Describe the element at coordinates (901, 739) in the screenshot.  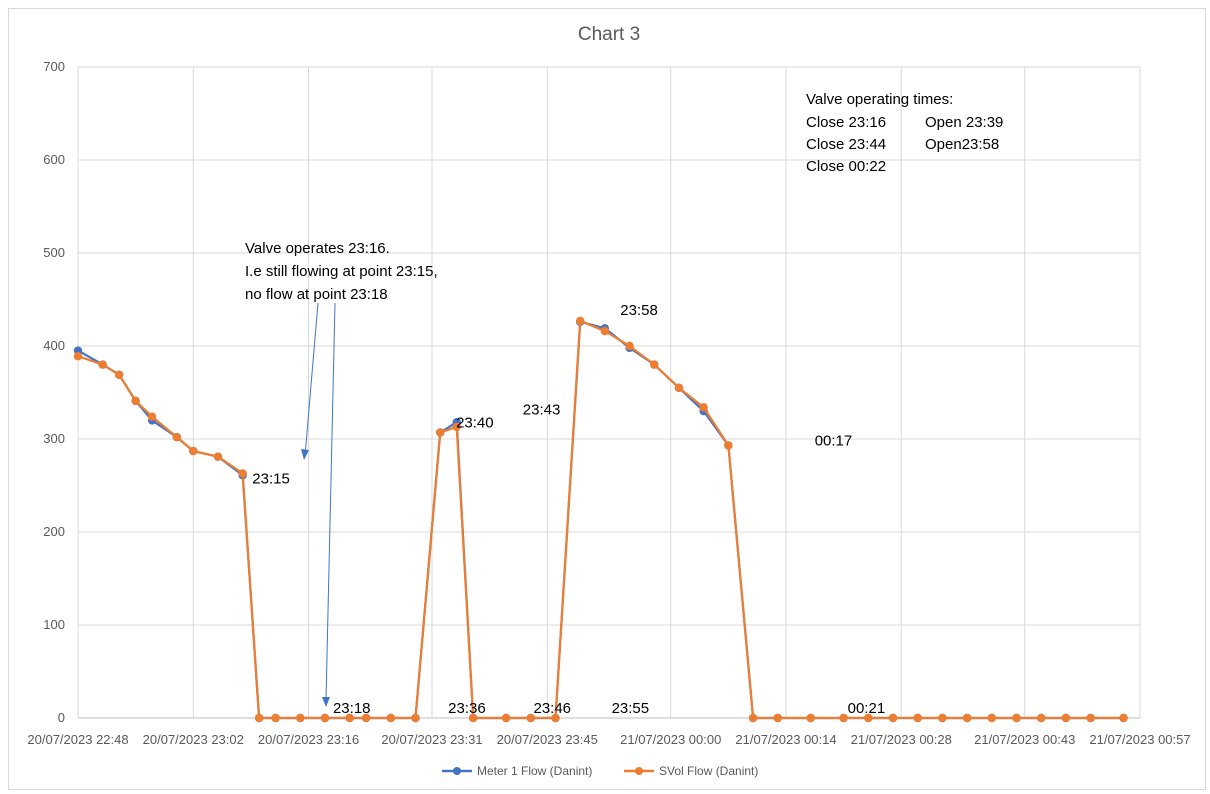
I see `x-tick-label: 21/07/2023 00:28` at that location.